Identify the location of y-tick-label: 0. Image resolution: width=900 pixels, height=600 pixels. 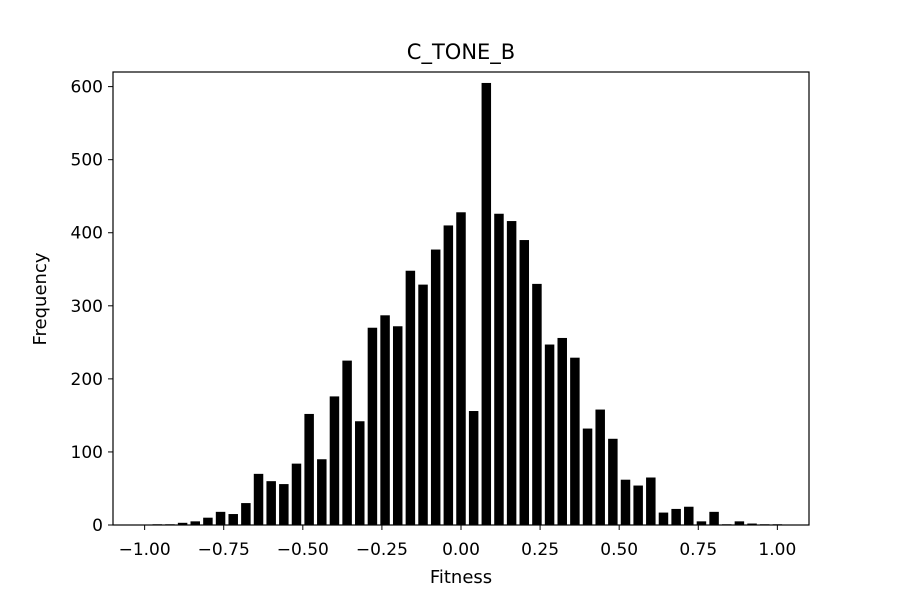
(97, 526).